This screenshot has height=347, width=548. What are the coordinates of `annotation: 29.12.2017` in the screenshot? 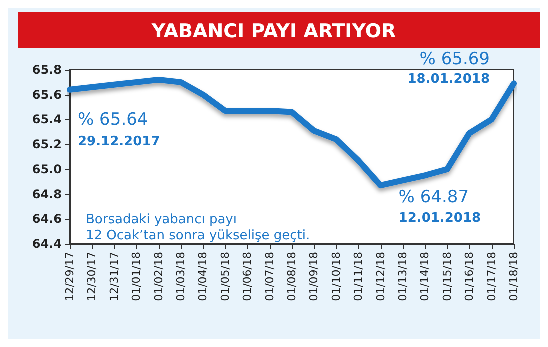 It's located at (119, 142).